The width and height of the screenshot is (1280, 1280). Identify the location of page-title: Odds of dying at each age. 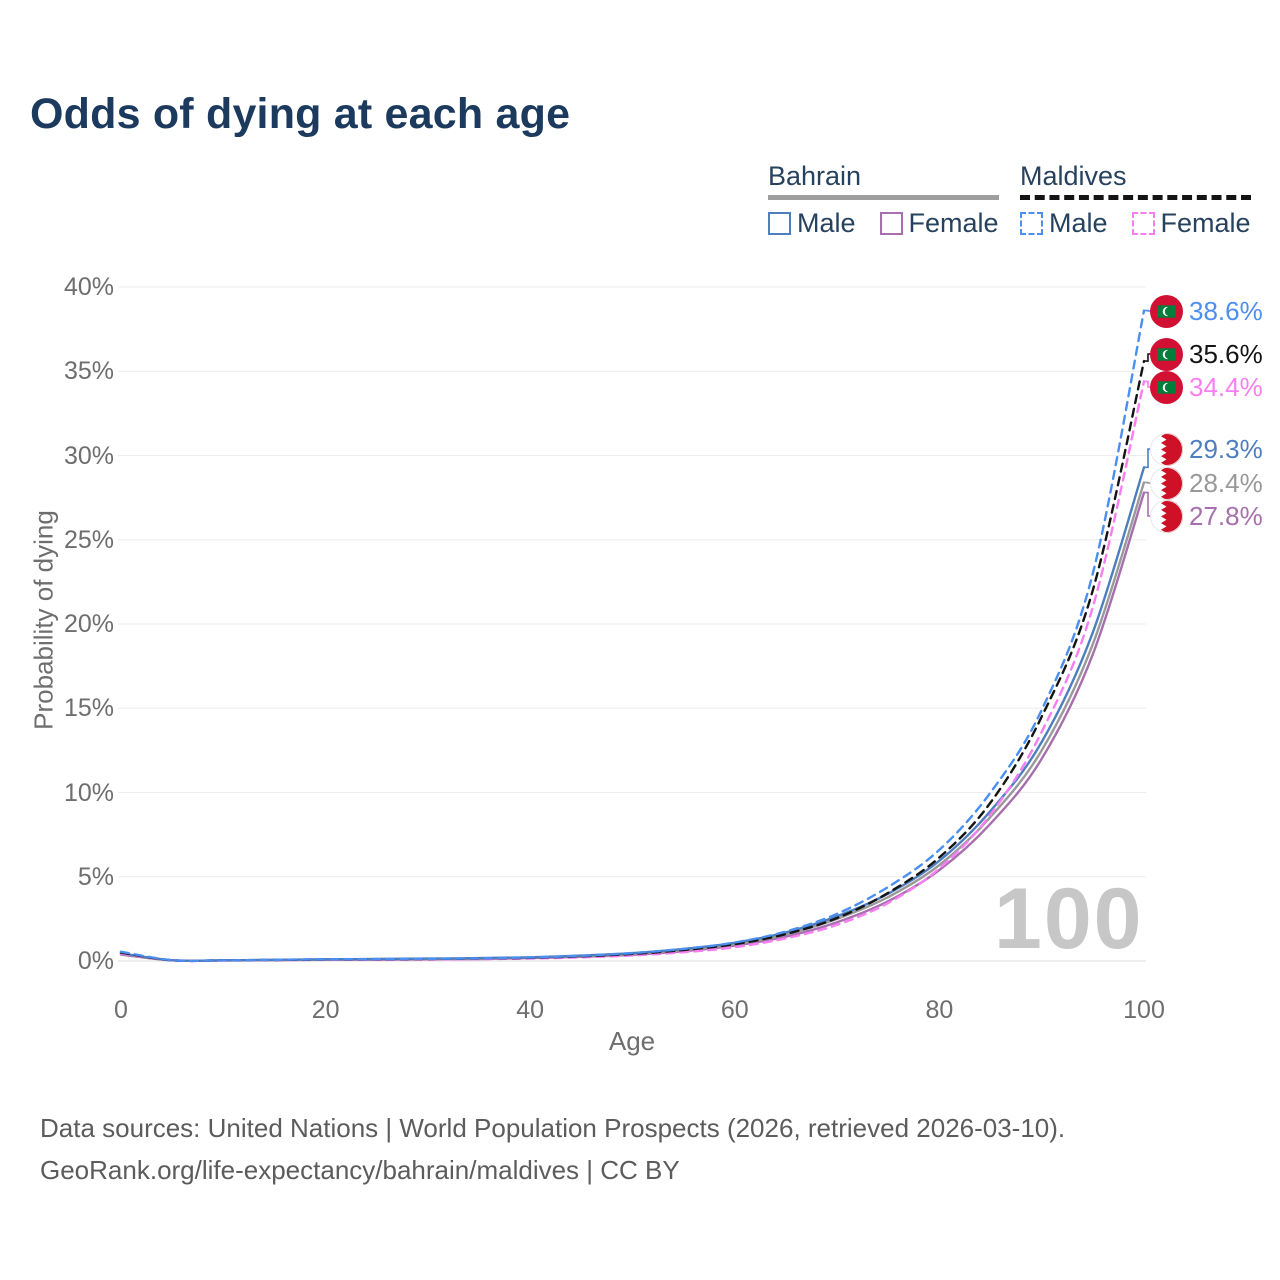
(300, 114).